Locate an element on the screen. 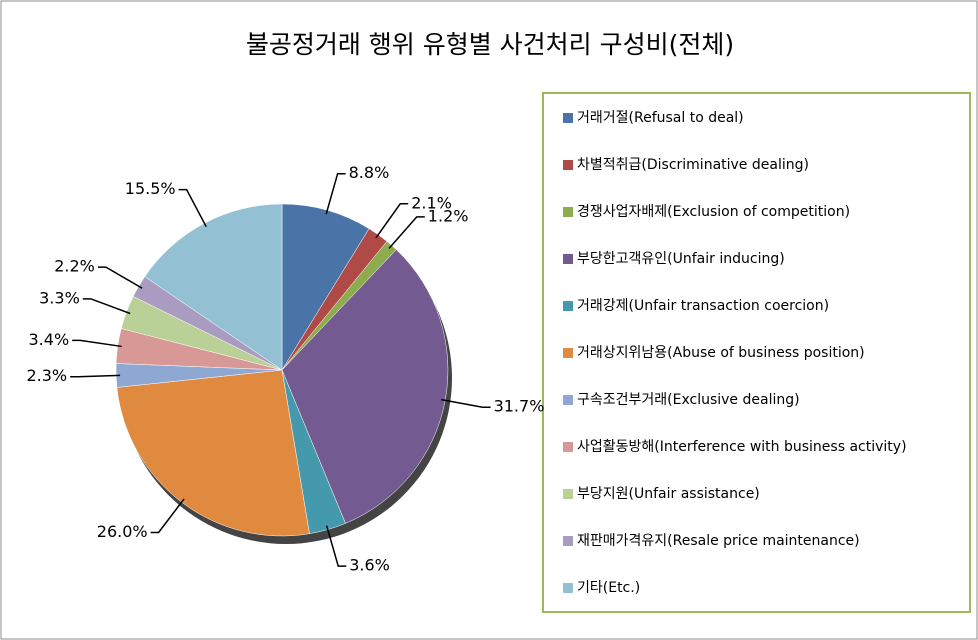 The image size is (978, 640). data-label: 1.2% is located at coordinates (448, 215).